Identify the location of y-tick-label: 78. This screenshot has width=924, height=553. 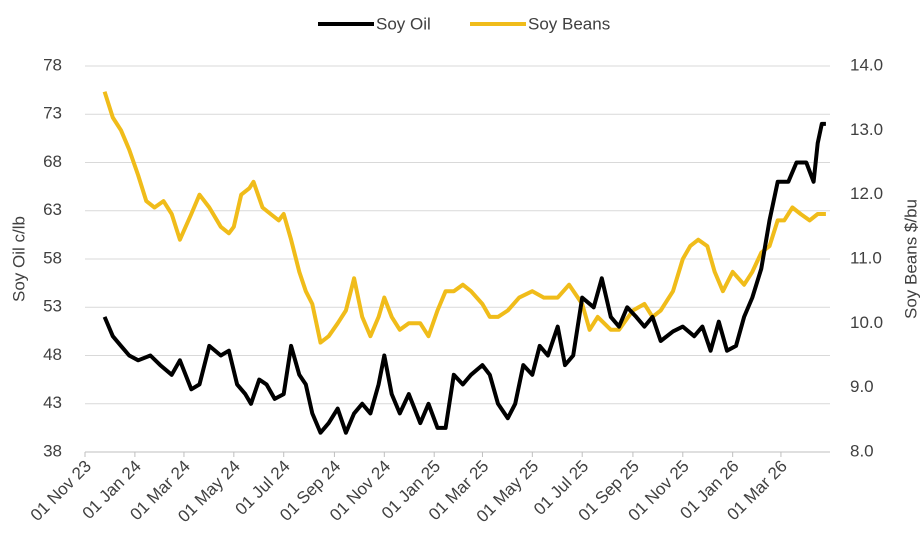
(52, 64).